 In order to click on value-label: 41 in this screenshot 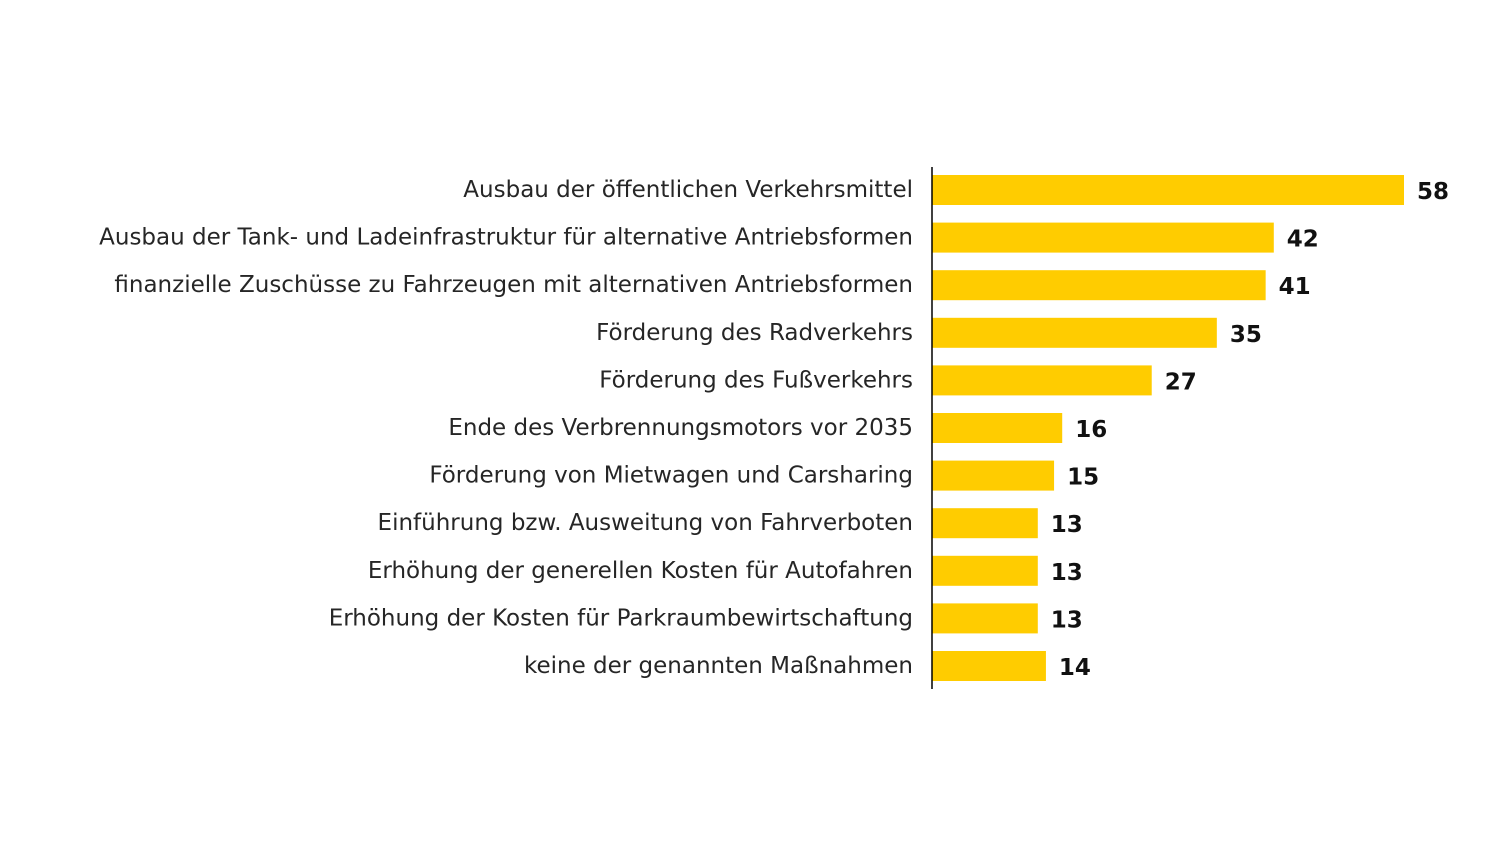, I will do `click(1295, 287)`.